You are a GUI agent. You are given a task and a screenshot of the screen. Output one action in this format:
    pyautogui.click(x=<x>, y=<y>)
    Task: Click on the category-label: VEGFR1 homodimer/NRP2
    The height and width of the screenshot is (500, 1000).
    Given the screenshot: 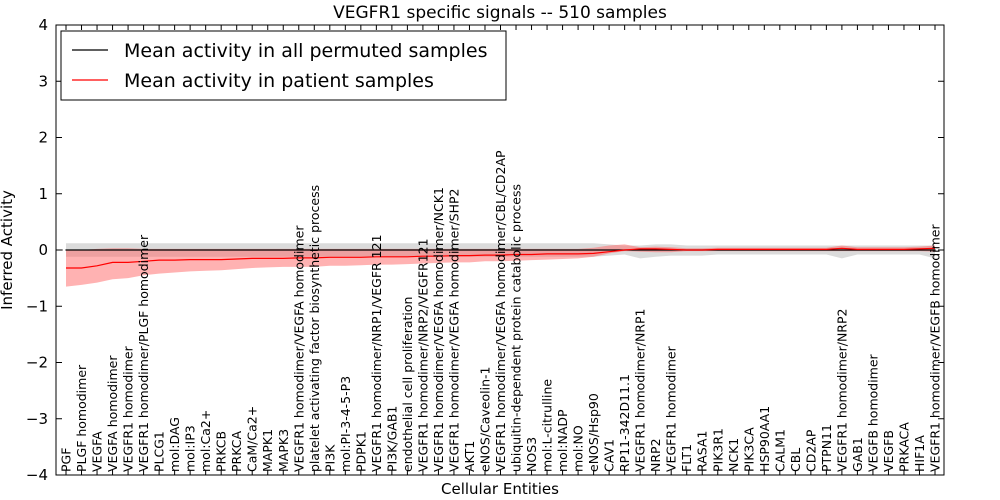 What is the action you would take?
    pyautogui.click(x=841, y=390)
    